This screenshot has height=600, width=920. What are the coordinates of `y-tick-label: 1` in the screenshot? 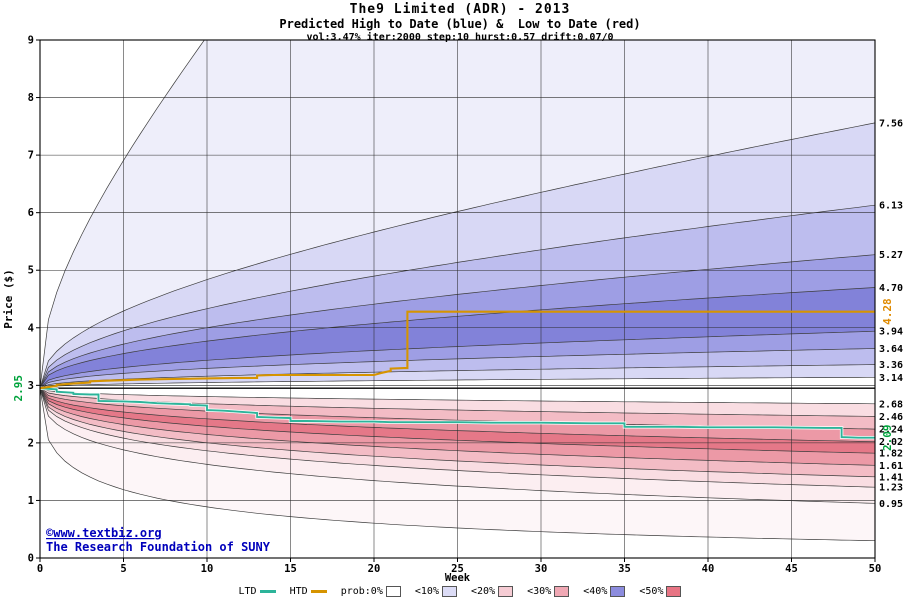 It's located at (31, 501).